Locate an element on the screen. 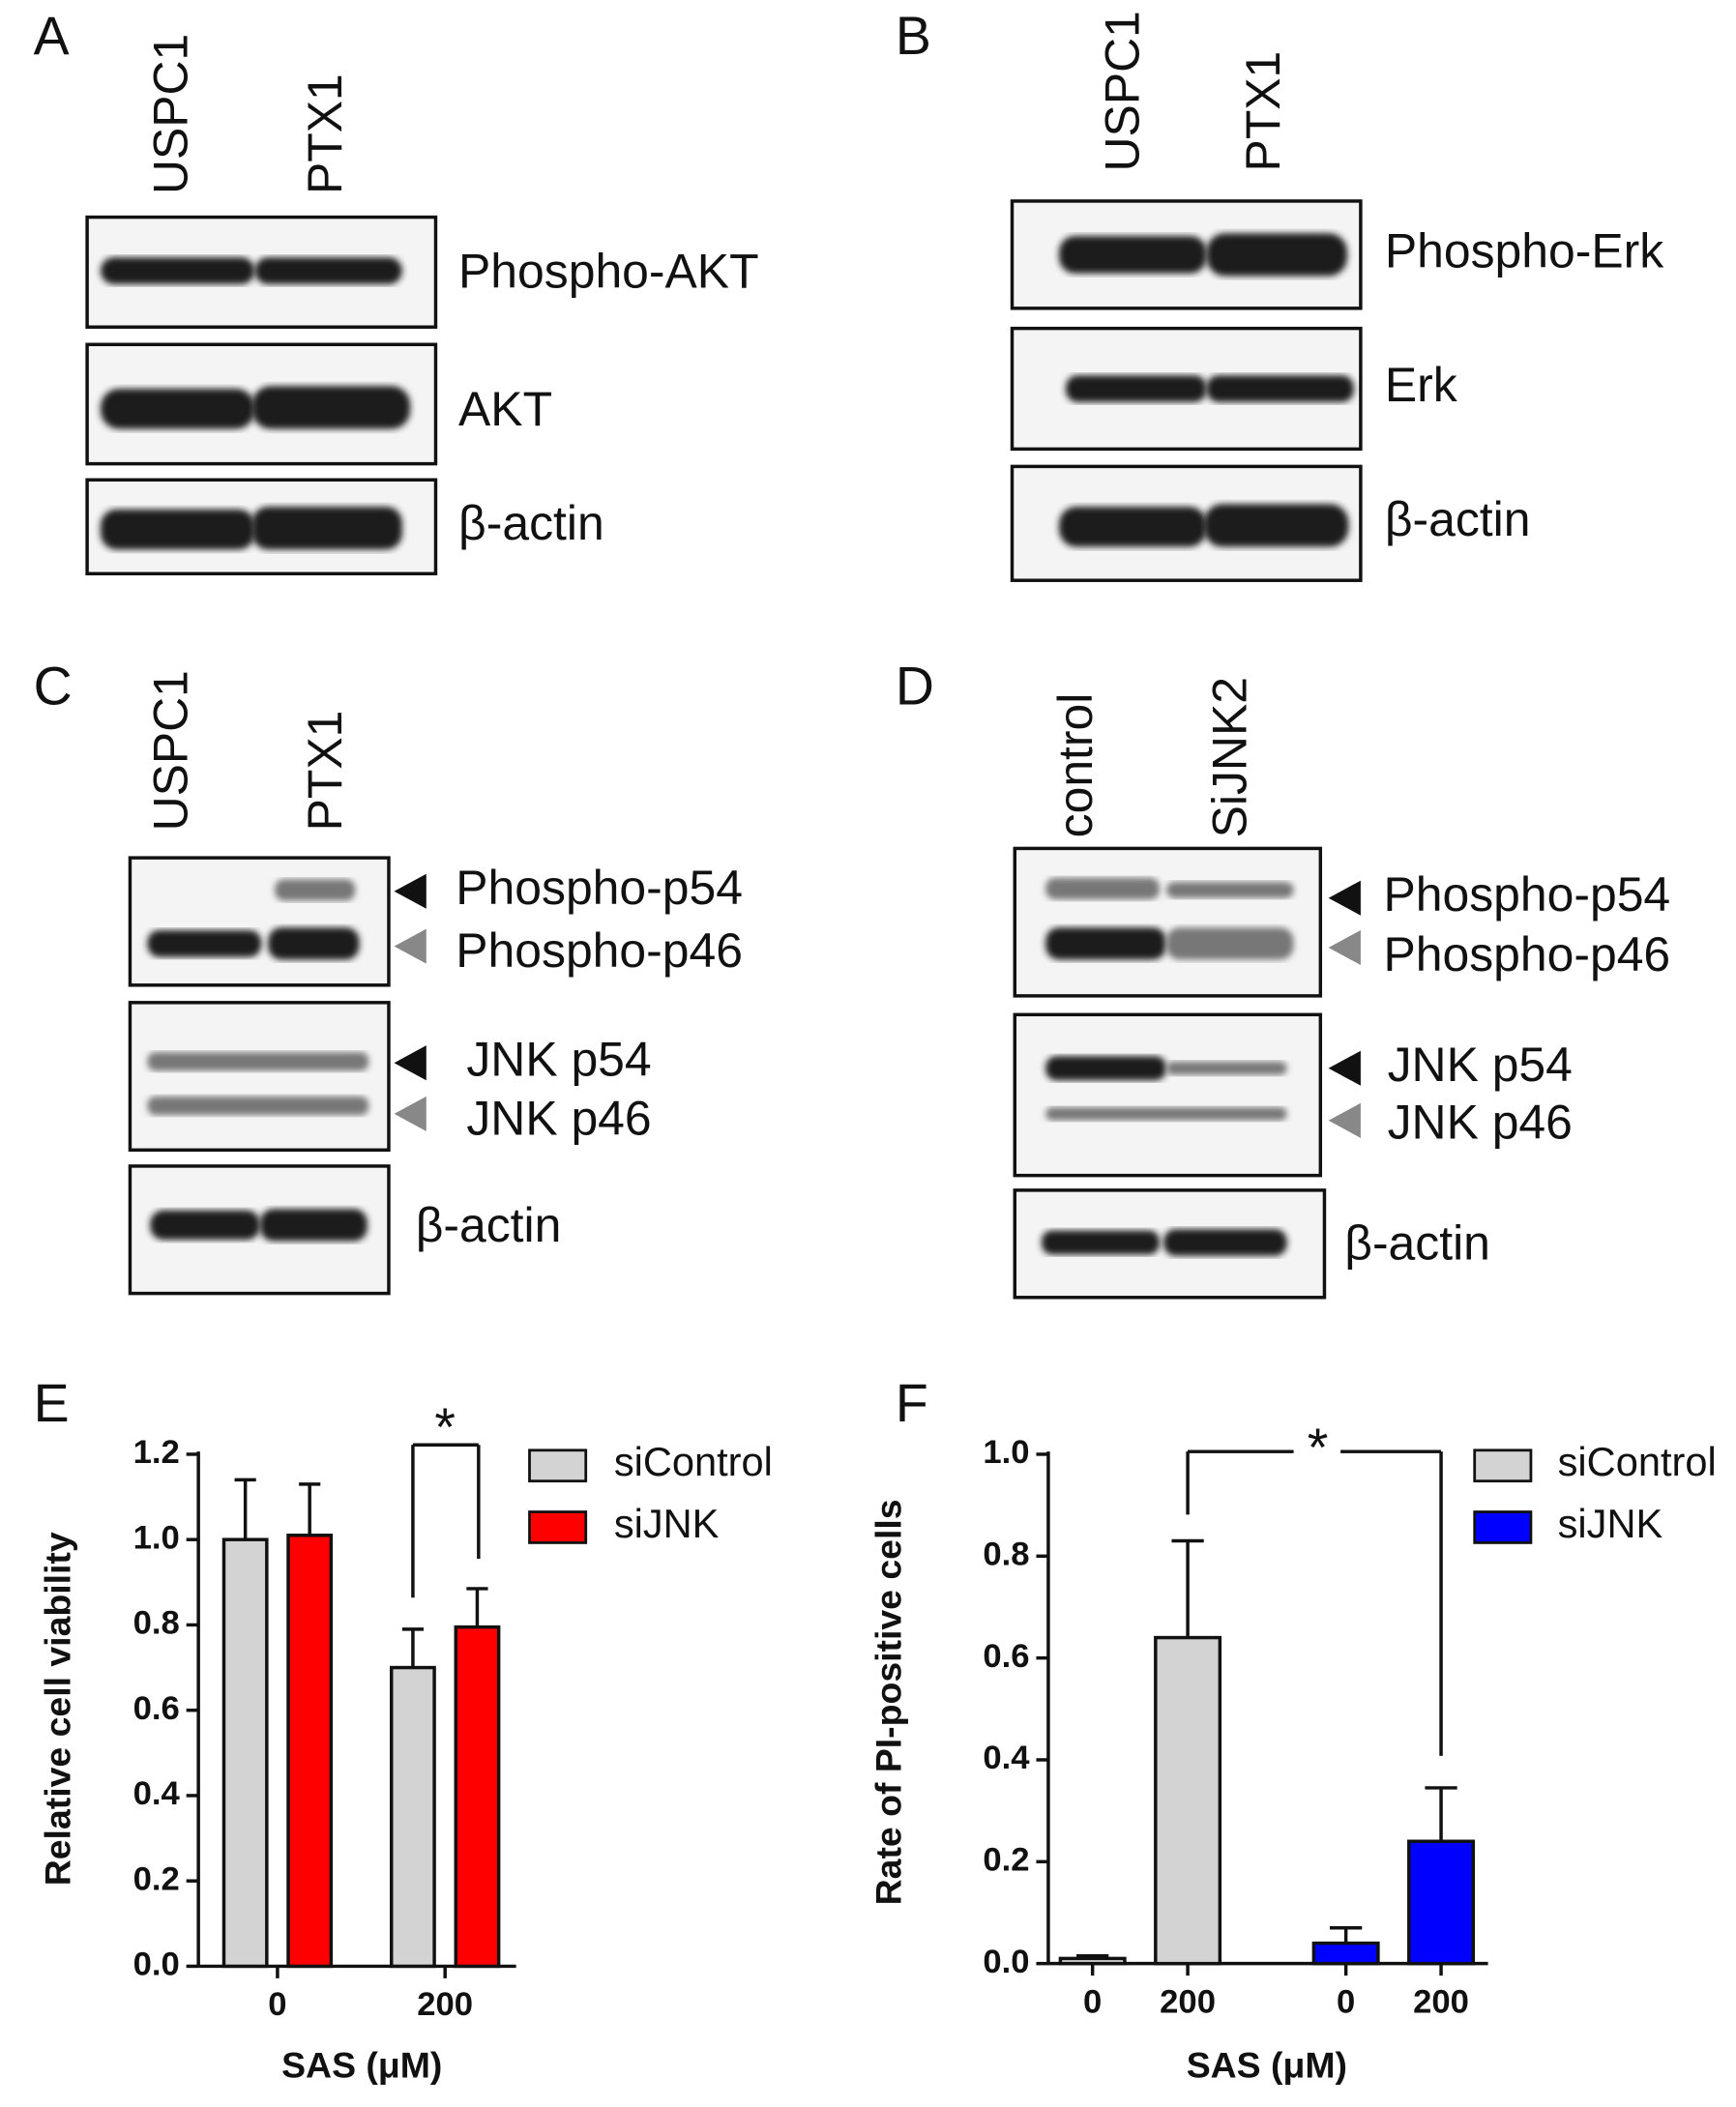 Image resolution: width=1736 pixels, height=2107 pixels. y-axis-title: Rate of PI-positive cells is located at coordinates (888, 1702).